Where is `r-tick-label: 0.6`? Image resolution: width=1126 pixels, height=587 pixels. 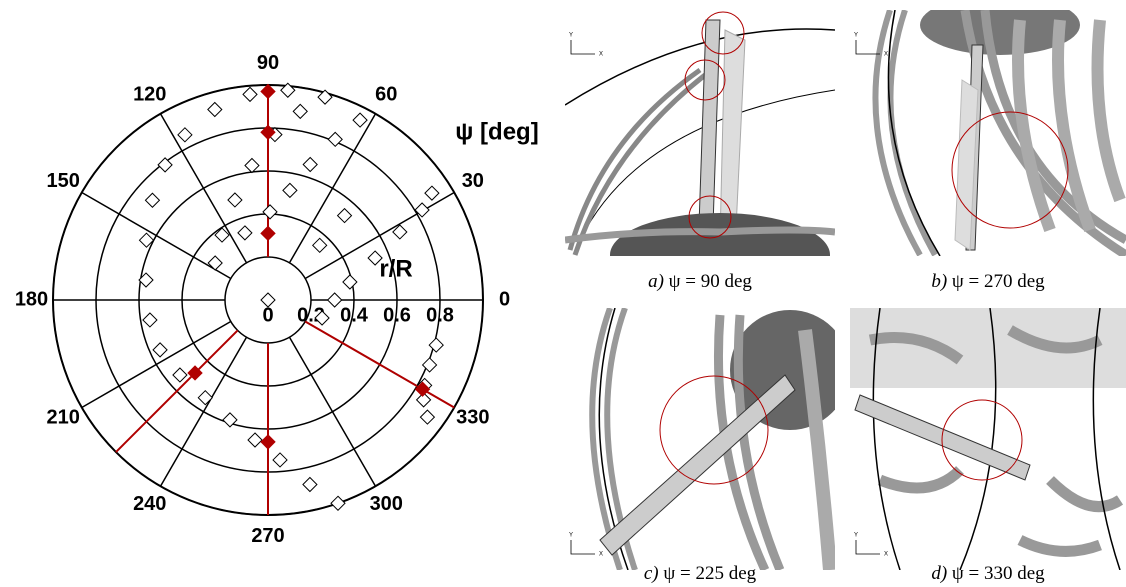
r-tick-label: 0.6 is located at coordinates (397, 315).